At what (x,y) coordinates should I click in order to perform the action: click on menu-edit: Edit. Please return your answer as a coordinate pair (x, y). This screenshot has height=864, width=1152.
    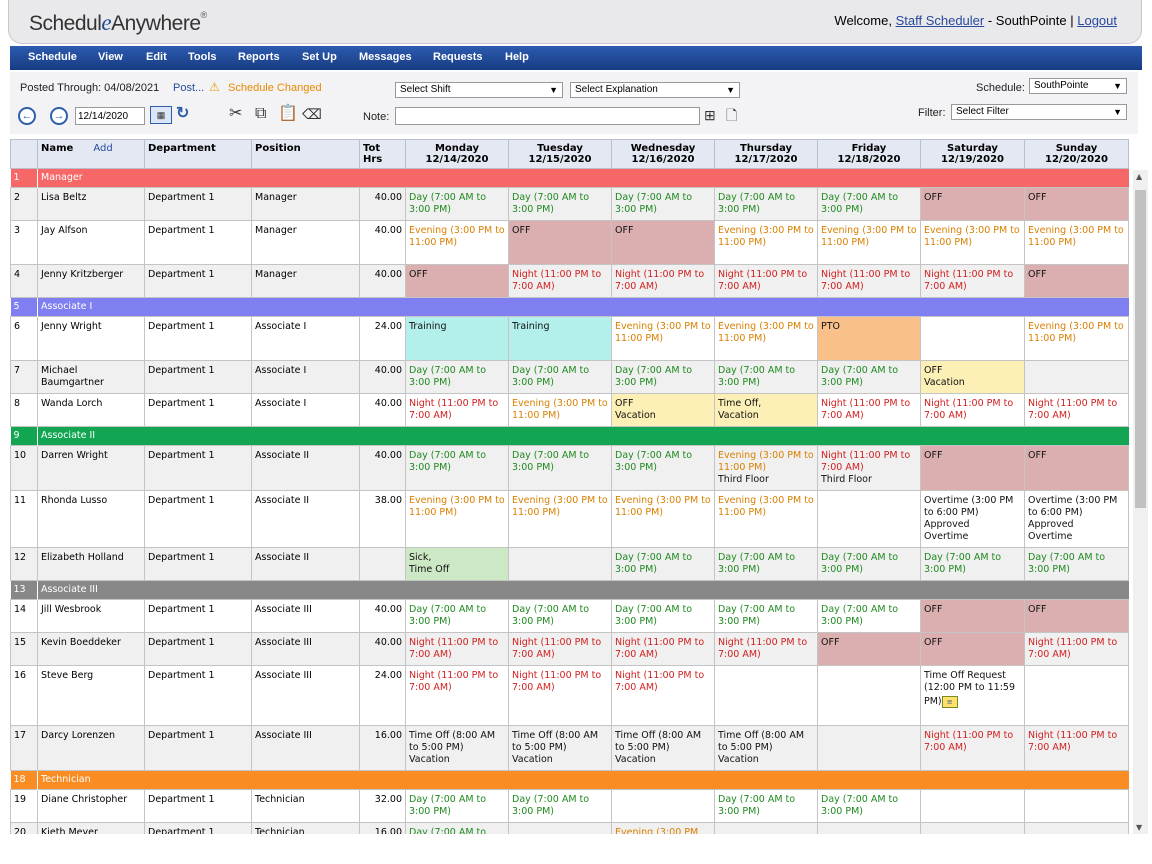
    Looking at the image, I should click on (156, 57).